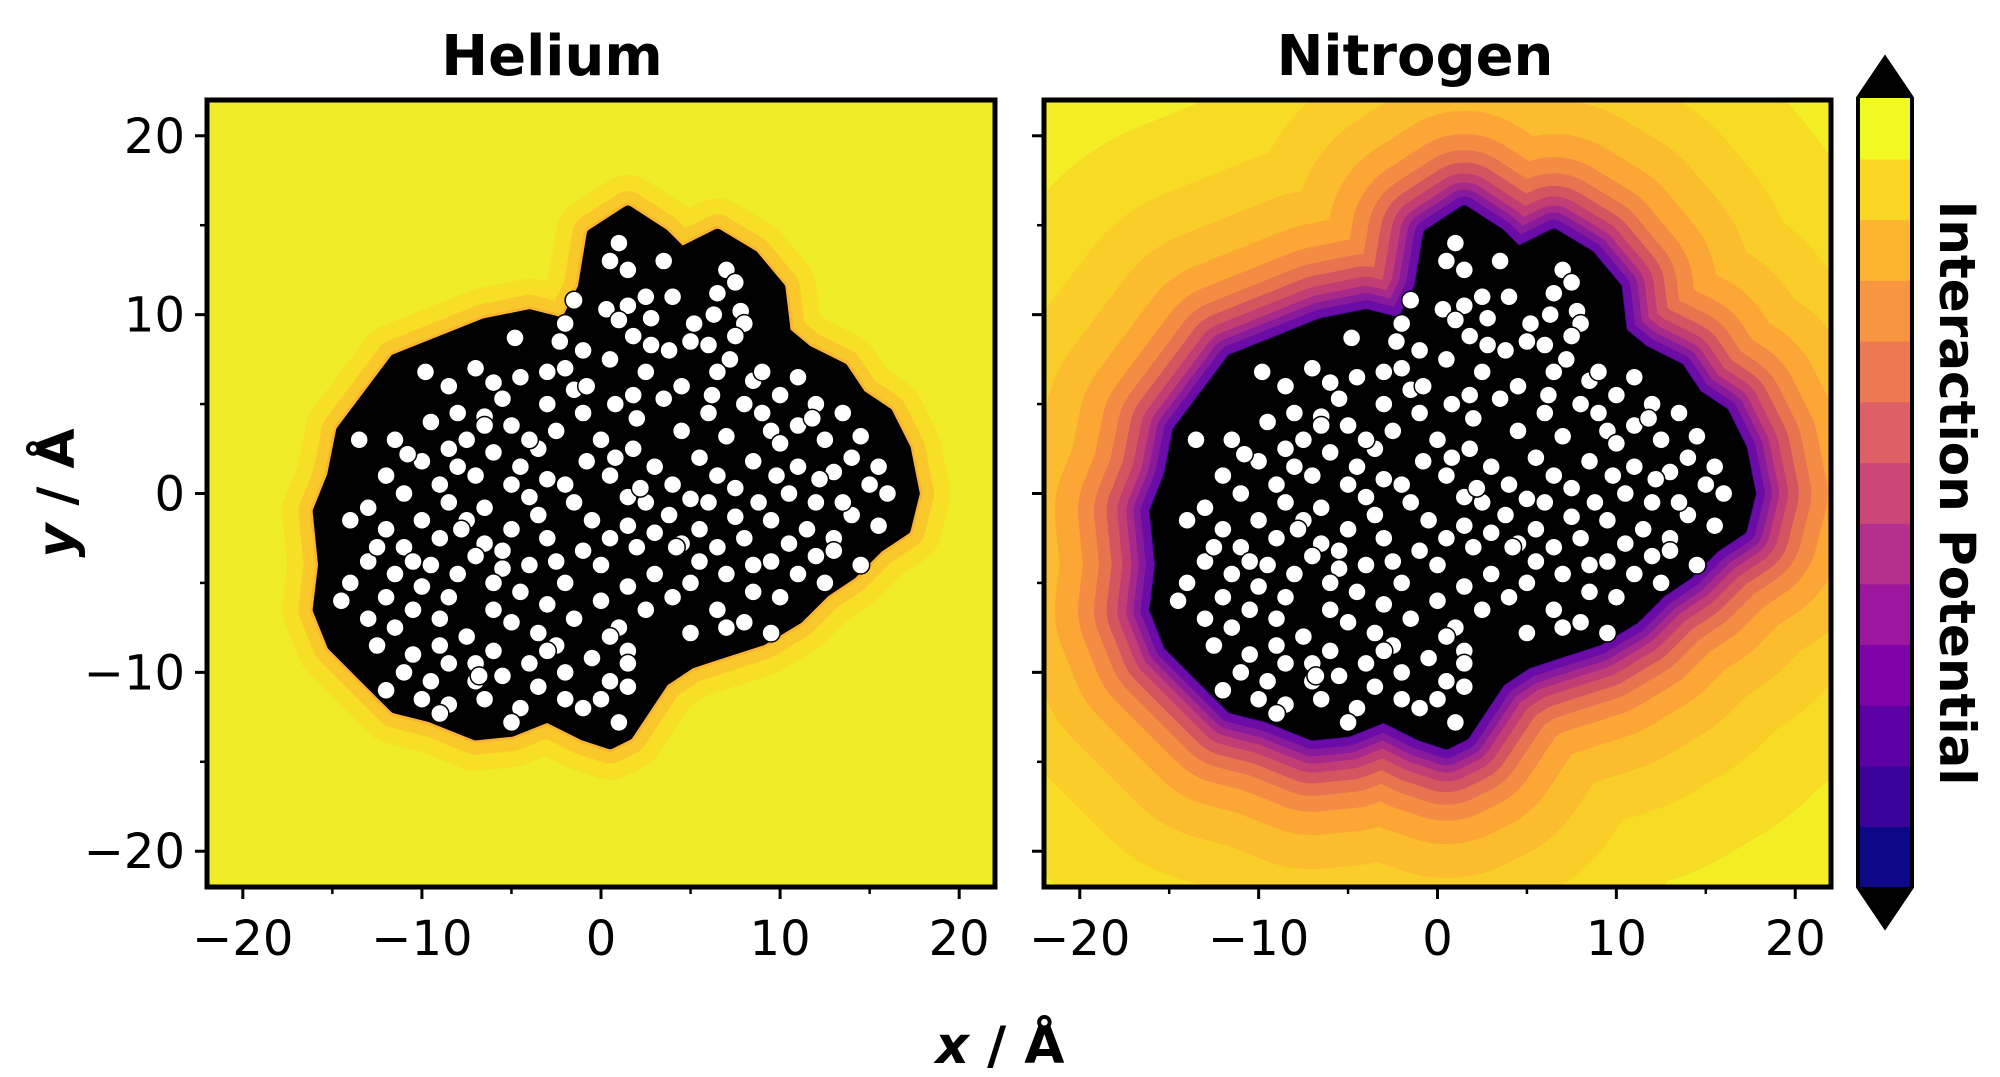  Describe the element at coordinates (780, 939) in the screenshot. I see `x-tick-label: 10` at that location.